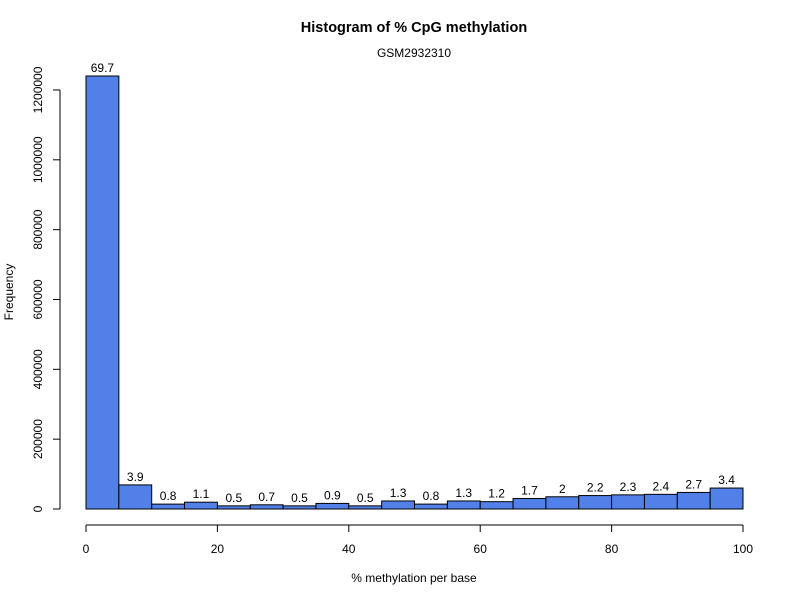 This screenshot has width=800, height=600. What do you see at coordinates (562, 489) in the screenshot?
I see `bar-value-label: 2` at bounding box center [562, 489].